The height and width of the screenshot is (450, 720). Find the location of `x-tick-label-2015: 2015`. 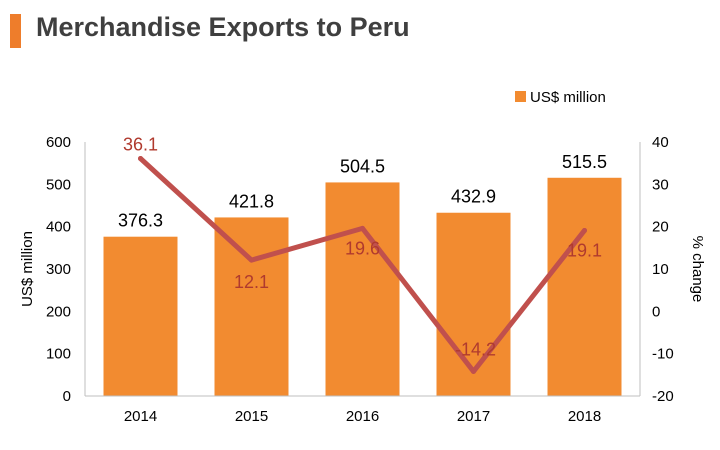

x-tick-label-2015: 2015 is located at coordinates (251, 416).